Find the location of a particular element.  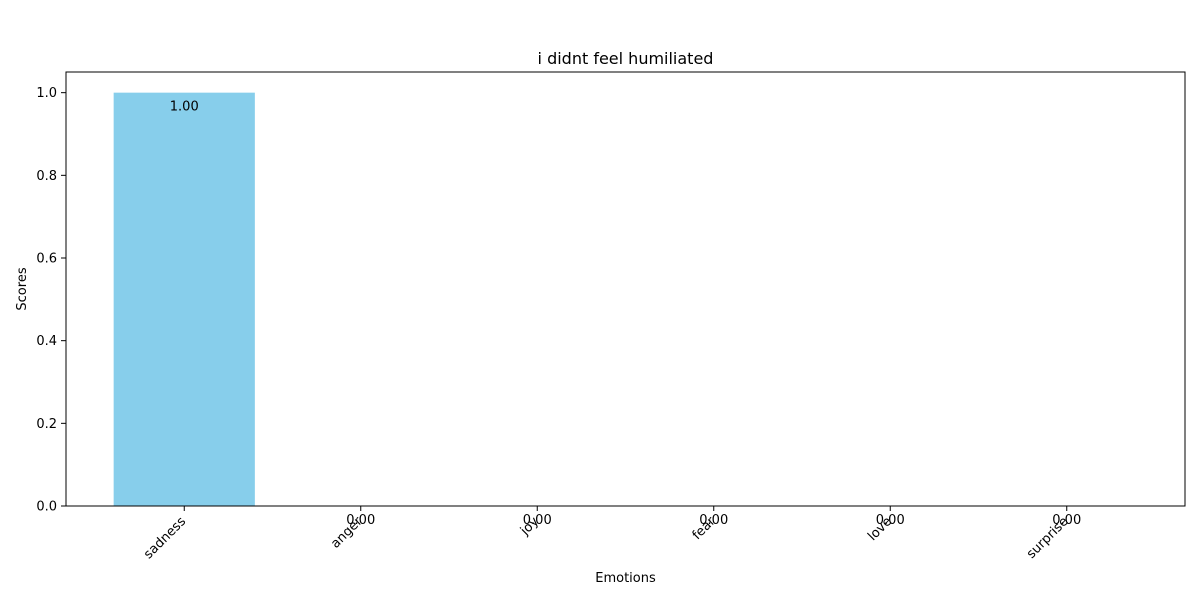

x-axis-ticks: sadness anger joy fear love surprise is located at coordinates (606, 534).